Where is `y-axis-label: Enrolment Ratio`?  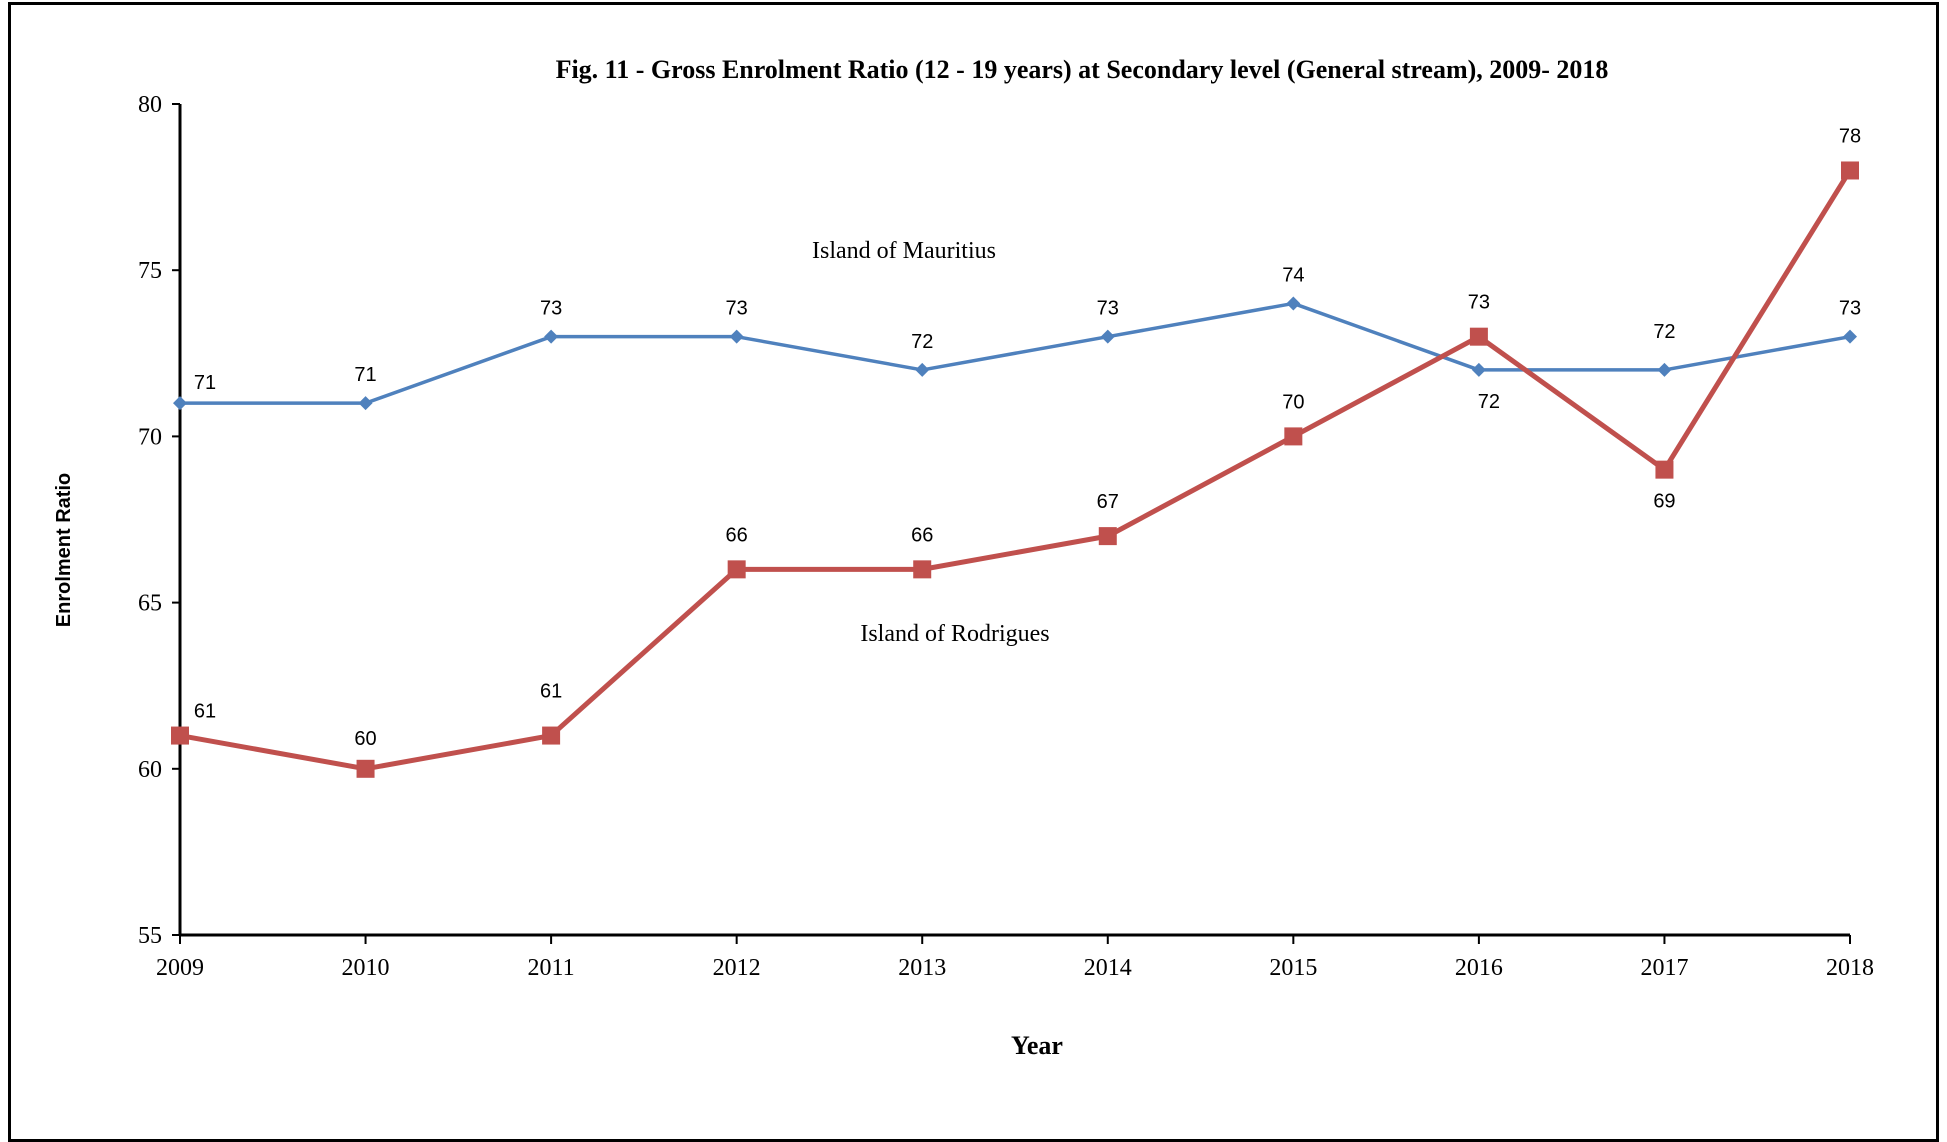 y-axis-label: Enrolment Ratio is located at coordinates (64, 550).